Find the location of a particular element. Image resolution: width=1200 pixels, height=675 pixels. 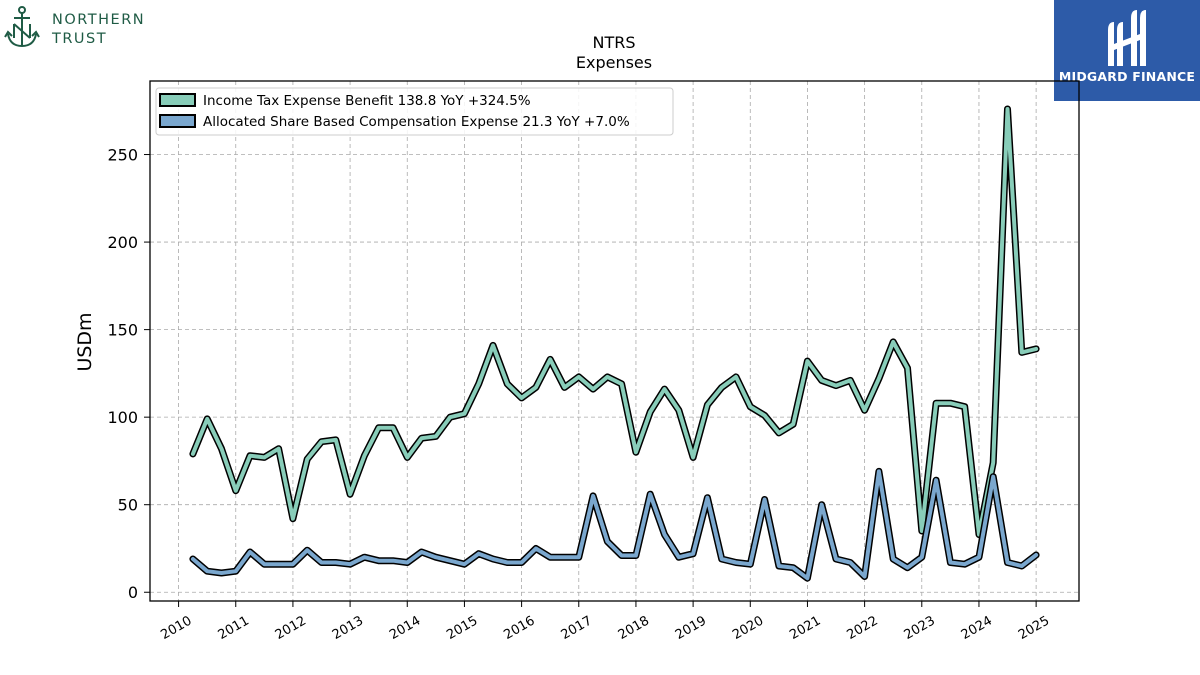

logo-line-1: NORTHERN is located at coordinates (99, 20).